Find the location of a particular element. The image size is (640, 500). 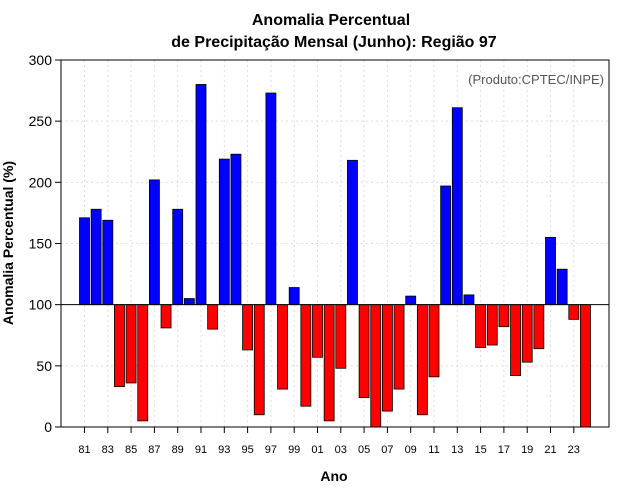

y-axis-label: Anomalia Percentual (%) is located at coordinates (8, 243).